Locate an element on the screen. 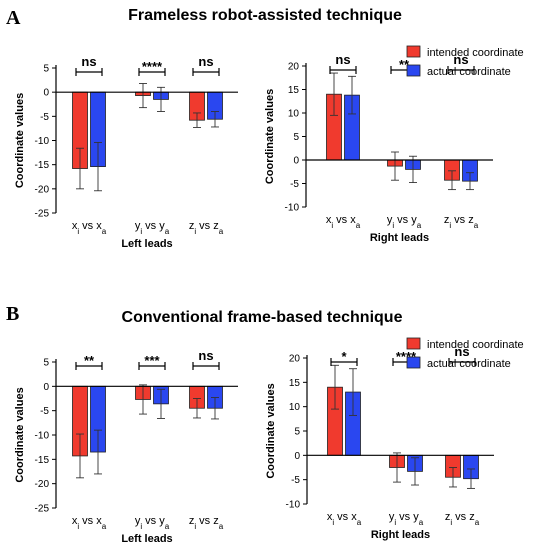  sig-label-0: * is located at coordinates (344, 356).